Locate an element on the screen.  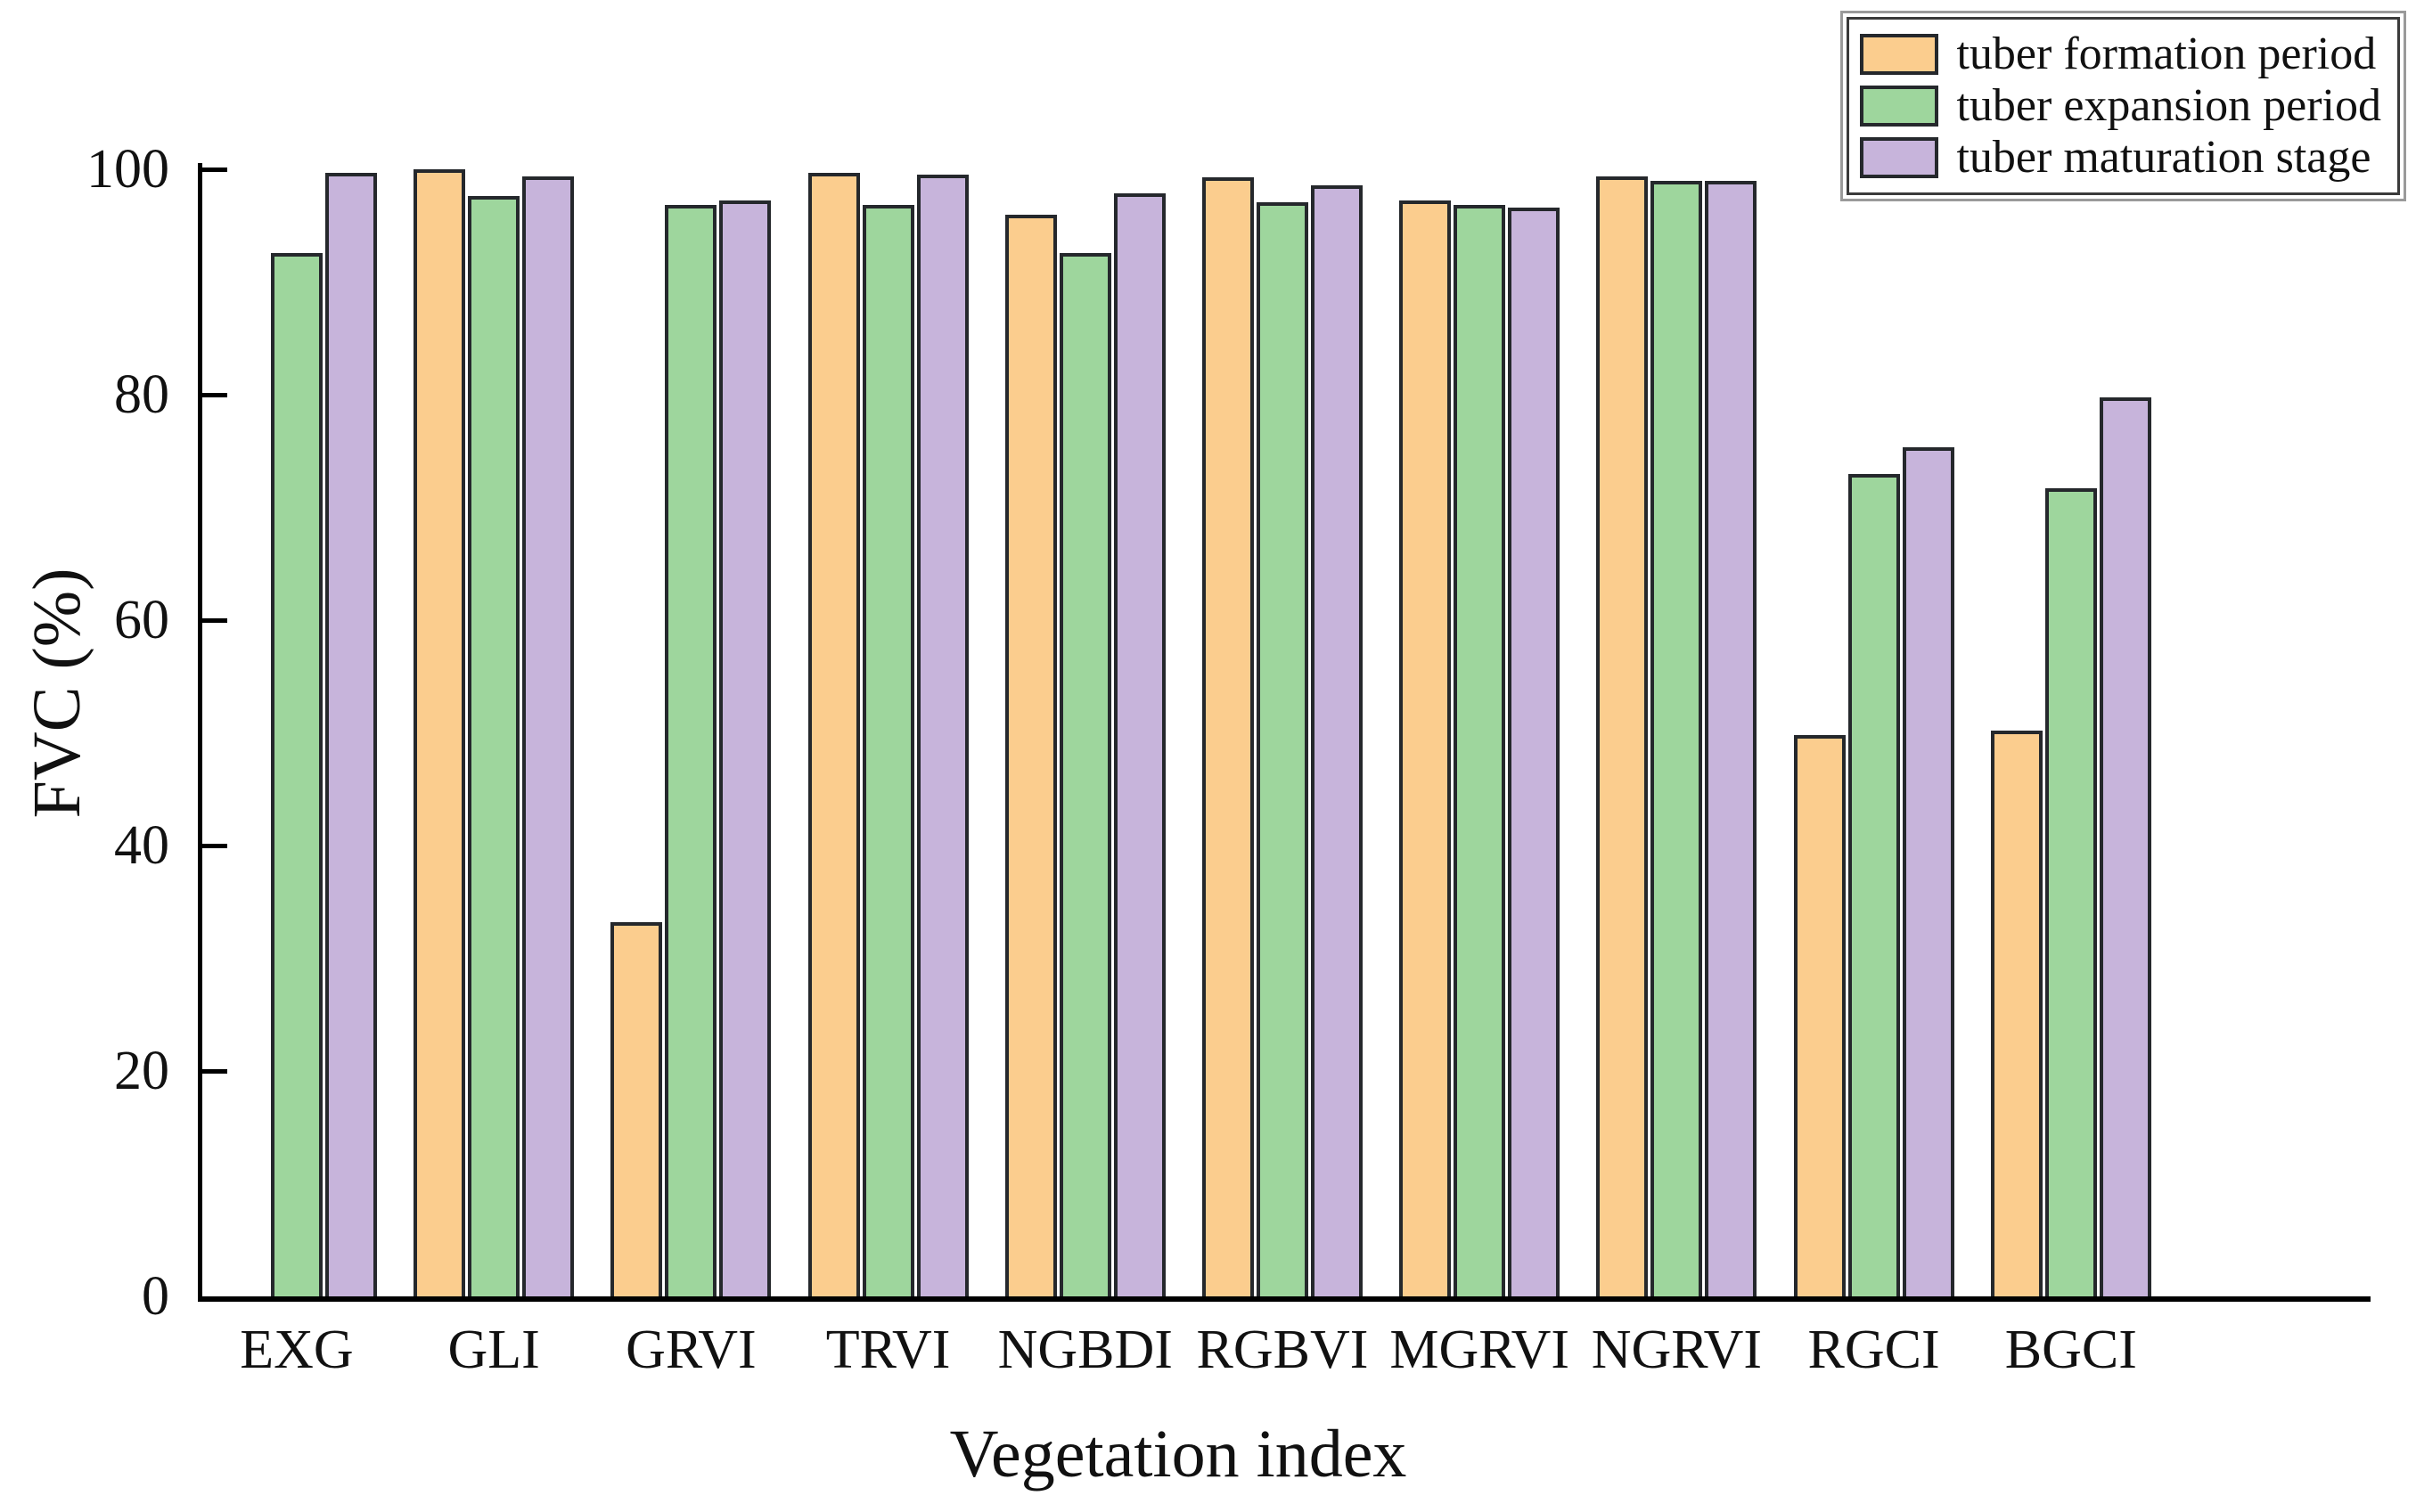
bar-TRVI-series2 is located at coordinates (888, 750).